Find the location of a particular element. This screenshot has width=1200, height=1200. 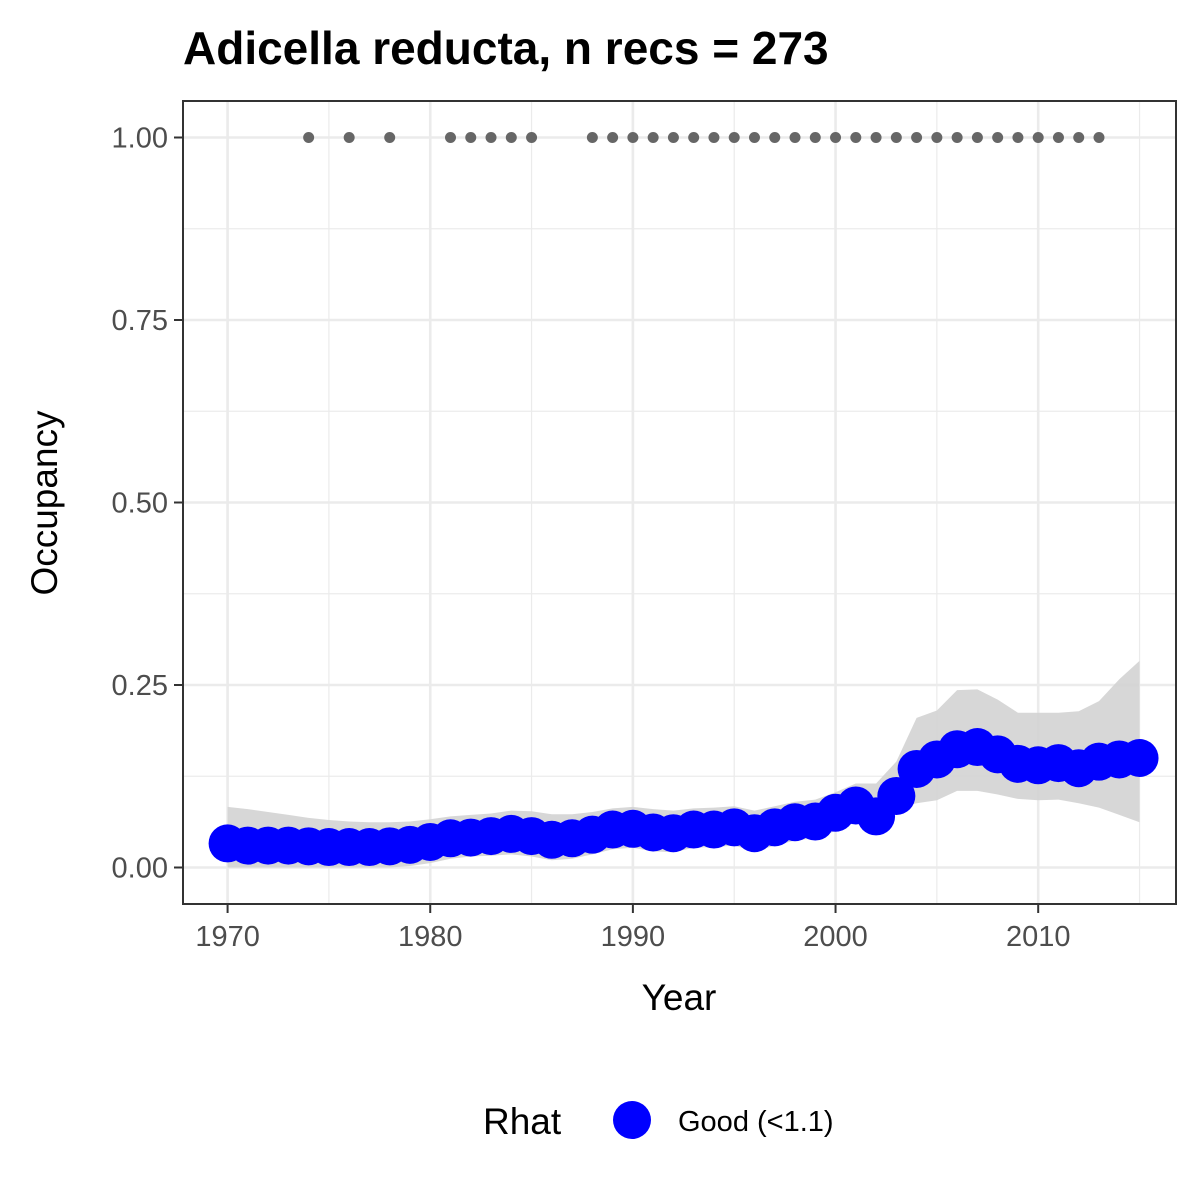

legend-title: Rhat is located at coordinates (522, 1121).